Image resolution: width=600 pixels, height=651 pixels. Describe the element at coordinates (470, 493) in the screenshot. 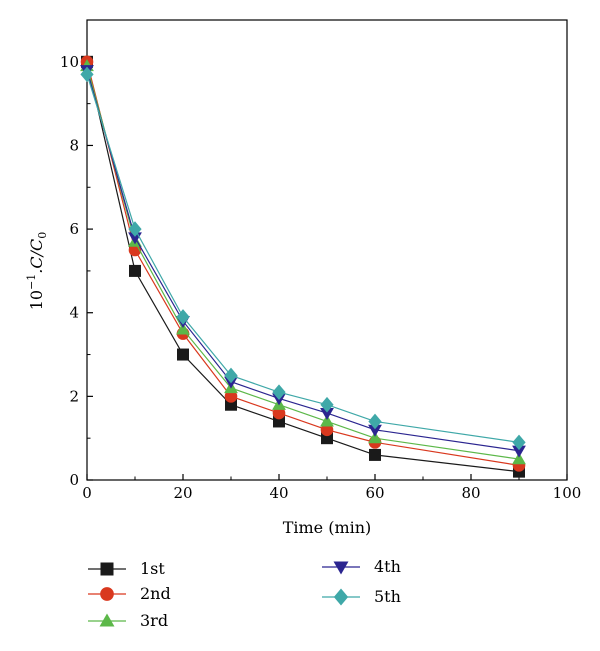

I see `x-tick-label: 80` at that location.